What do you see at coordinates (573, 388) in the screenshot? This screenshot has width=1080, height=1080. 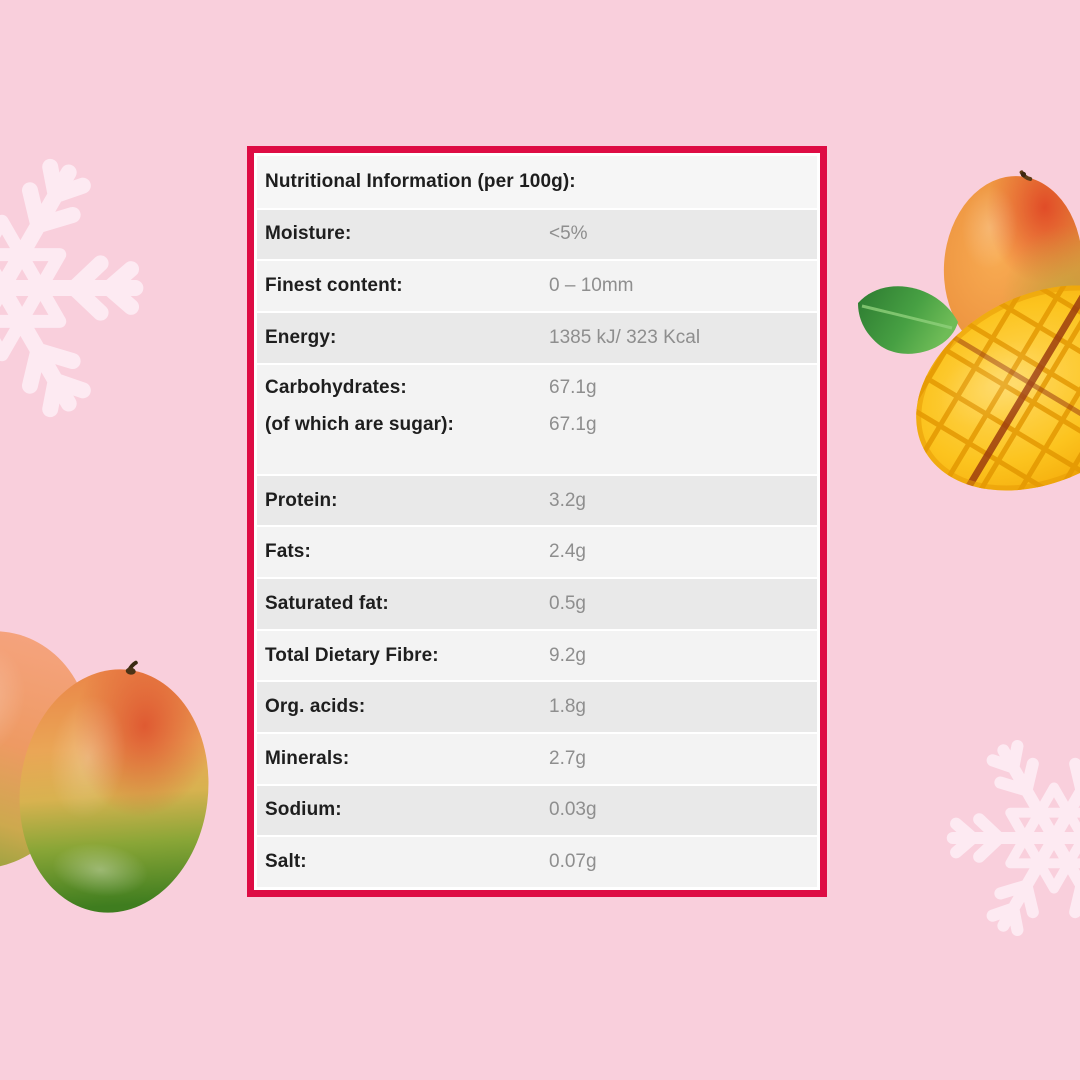 I see `row-value: 67.1g` at bounding box center [573, 388].